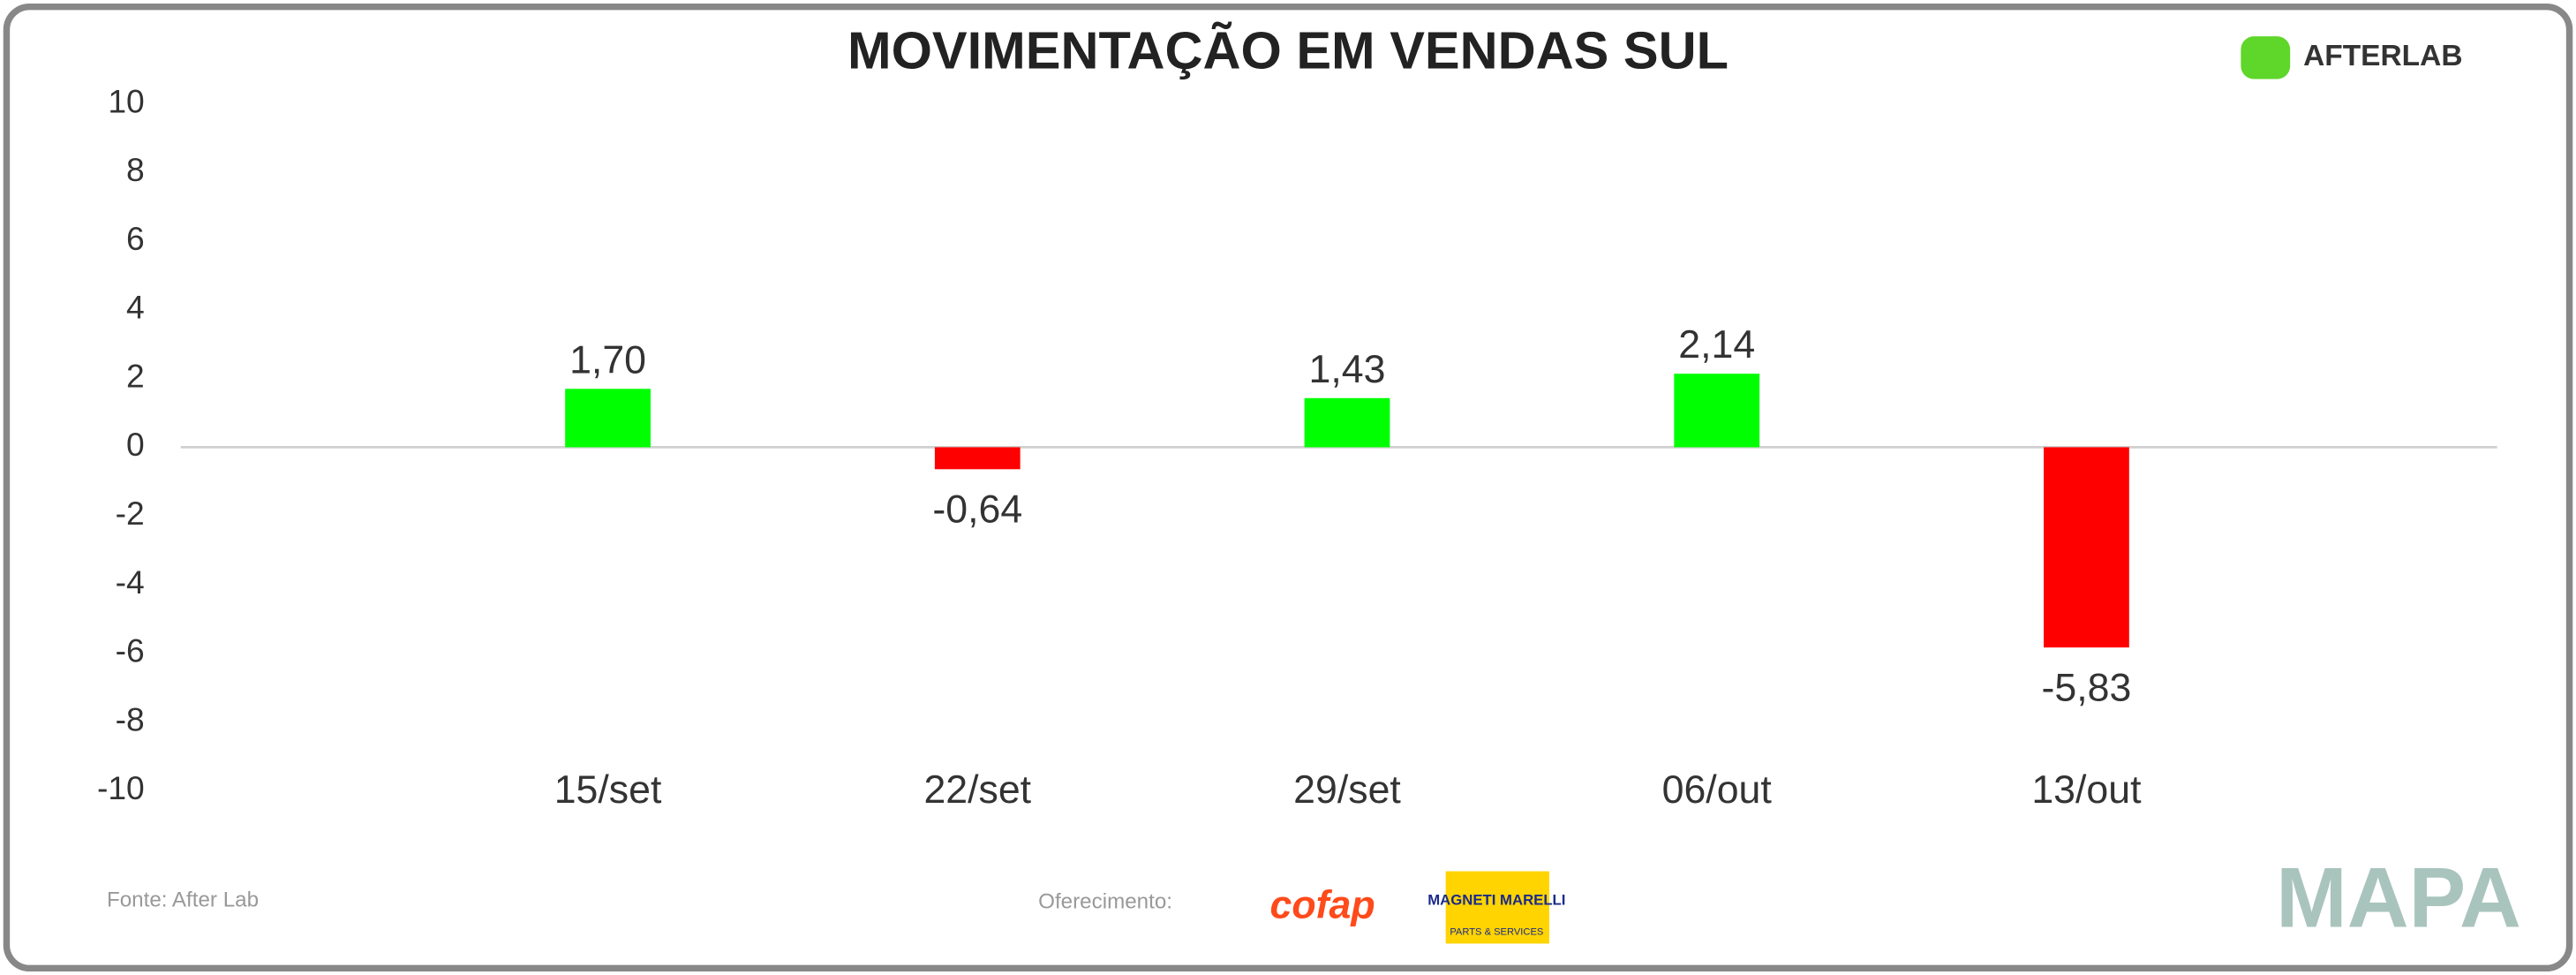 This screenshot has width=2576, height=975. Describe the element at coordinates (1105, 901) in the screenshot. I see `sponsor: Oferecimento:` at that location.